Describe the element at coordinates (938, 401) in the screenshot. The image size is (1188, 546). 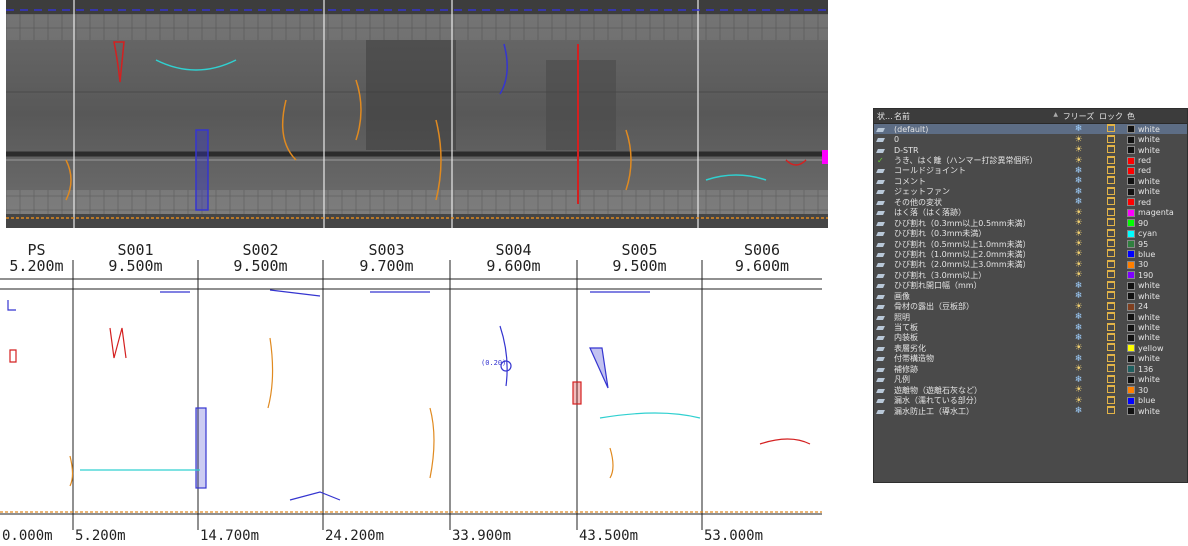
I see `layer-name: 漏水（濡れている部分）` at that location.